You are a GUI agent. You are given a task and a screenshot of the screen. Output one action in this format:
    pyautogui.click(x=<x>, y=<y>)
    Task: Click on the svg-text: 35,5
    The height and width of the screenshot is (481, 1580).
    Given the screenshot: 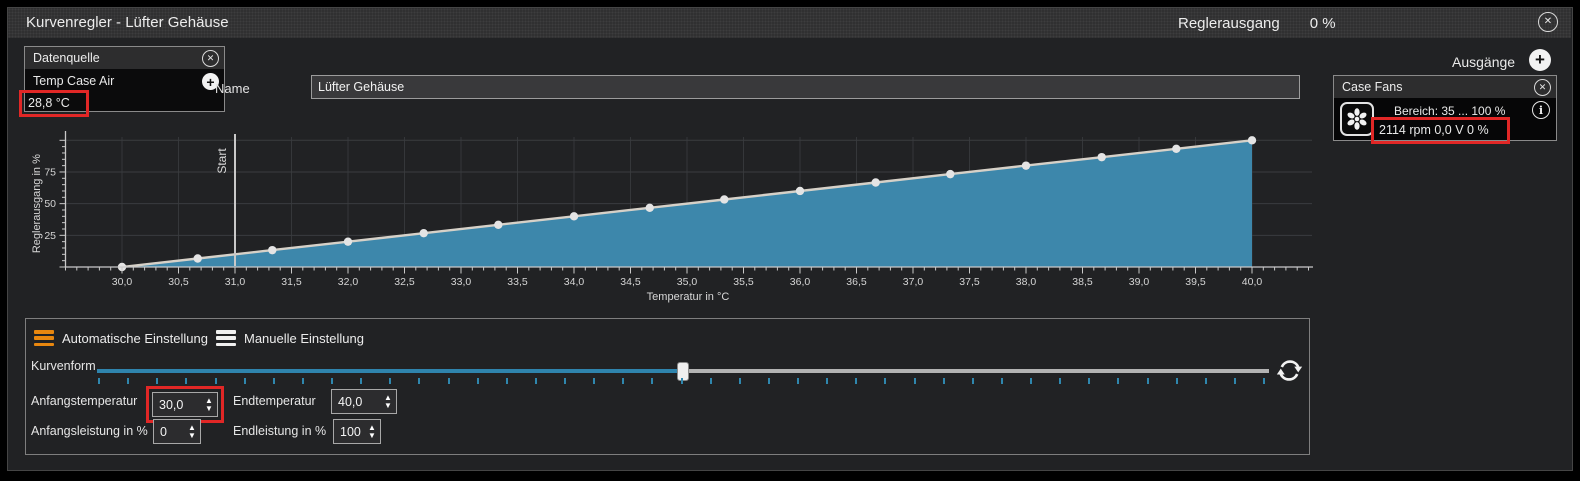 What is the action you would take?
    pyautogui.click(x=743, y=282)
    